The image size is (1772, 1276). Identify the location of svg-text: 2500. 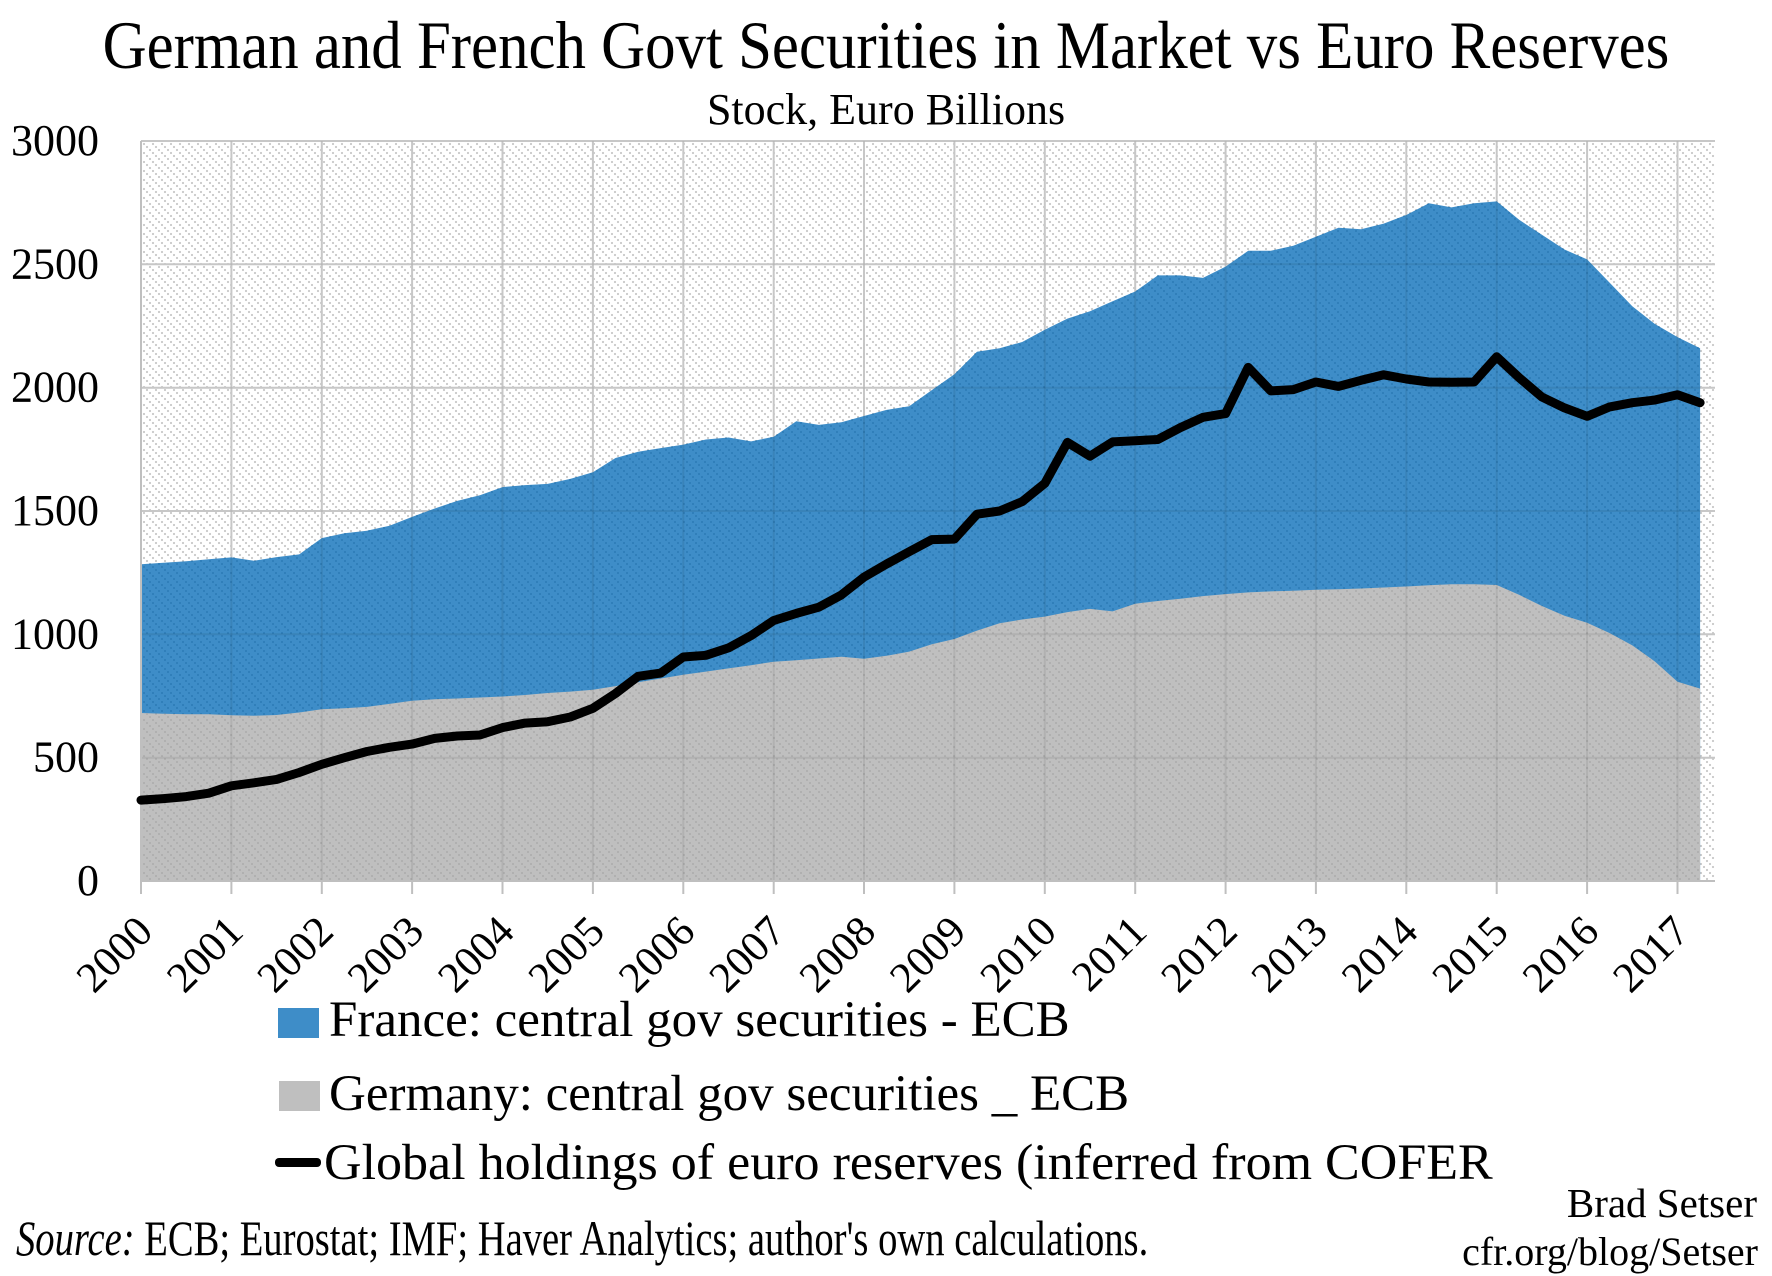
(55, 263).